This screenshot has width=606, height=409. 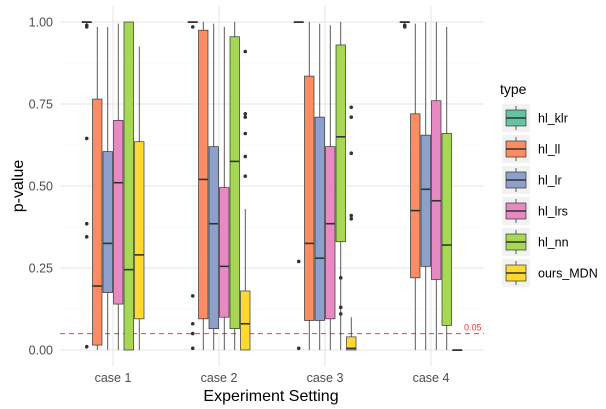 I want to click on legend-label: hl_lrs, so click(x=553, y=212).